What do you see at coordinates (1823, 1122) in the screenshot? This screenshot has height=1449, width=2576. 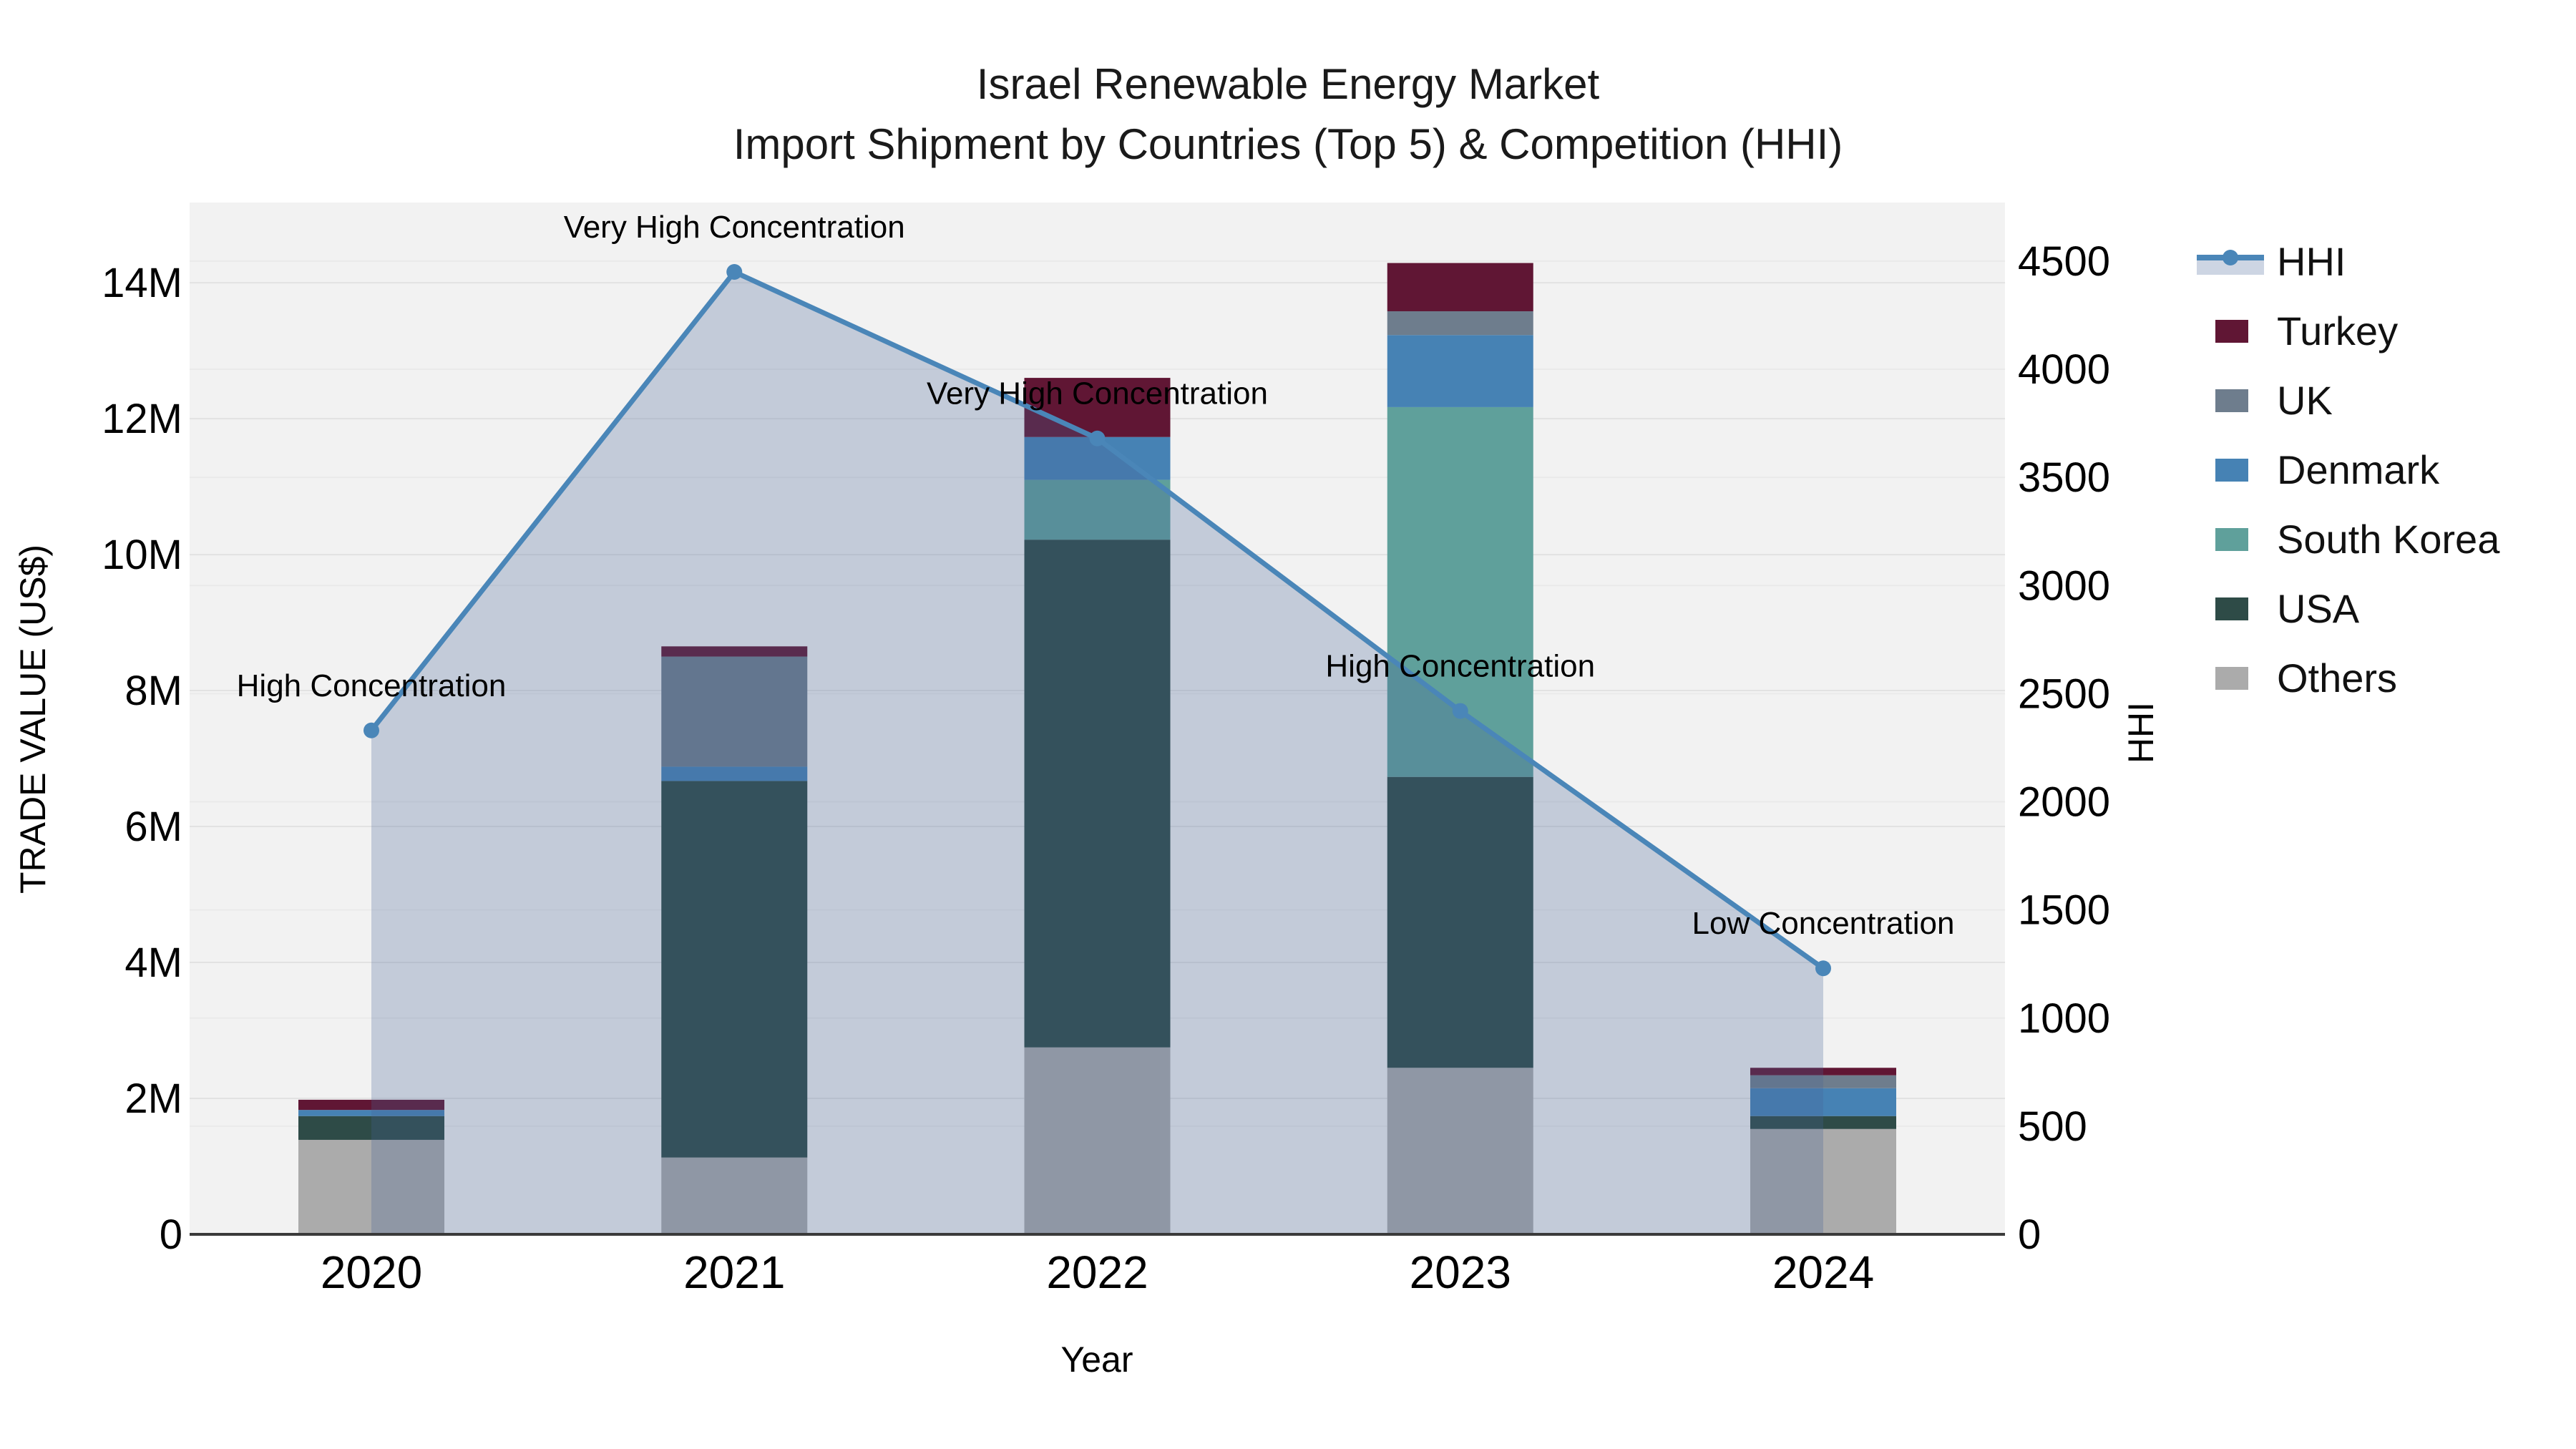 I see `bar-segment-usa-2024` at bounding box center [1823, 1122].